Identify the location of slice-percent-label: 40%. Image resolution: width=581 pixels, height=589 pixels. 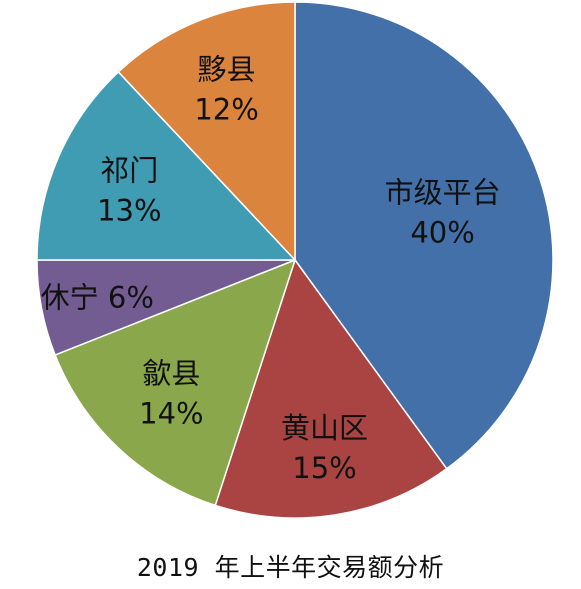
(442, 233).